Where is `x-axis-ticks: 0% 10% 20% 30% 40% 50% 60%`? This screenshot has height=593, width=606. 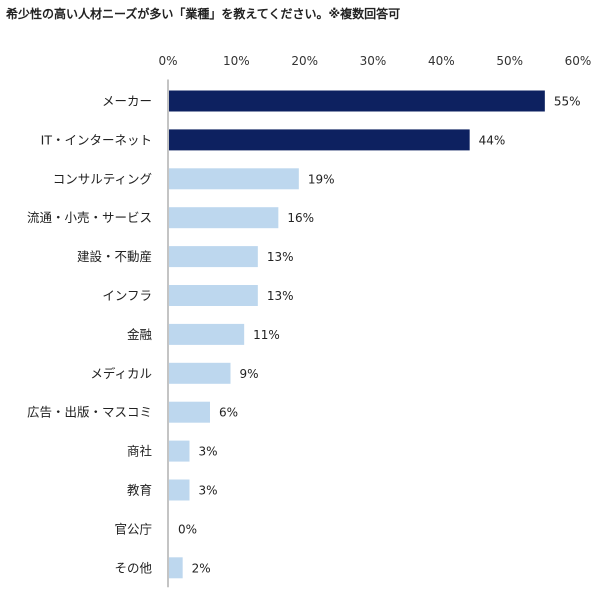 x-axis-ticks: 0% 10% 20% 30% 40% 50% 60% is located at coordinates (374, 61).